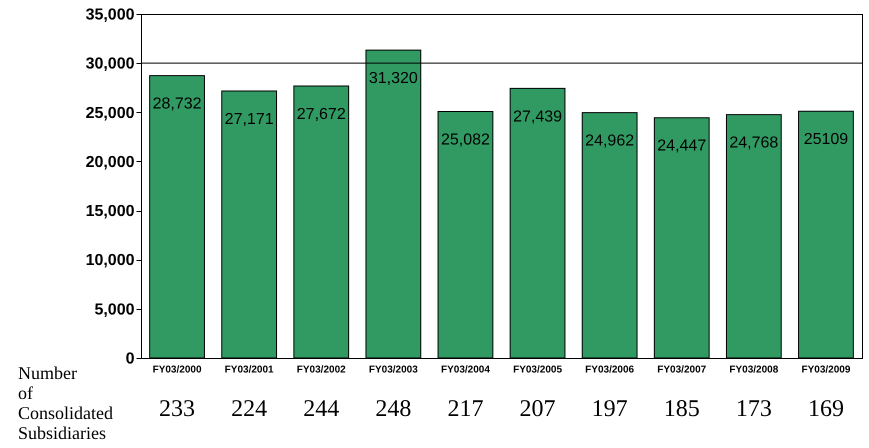 The width and height of the screenshot is (869, 448). I want to click on text: 173, so click(754, 409).